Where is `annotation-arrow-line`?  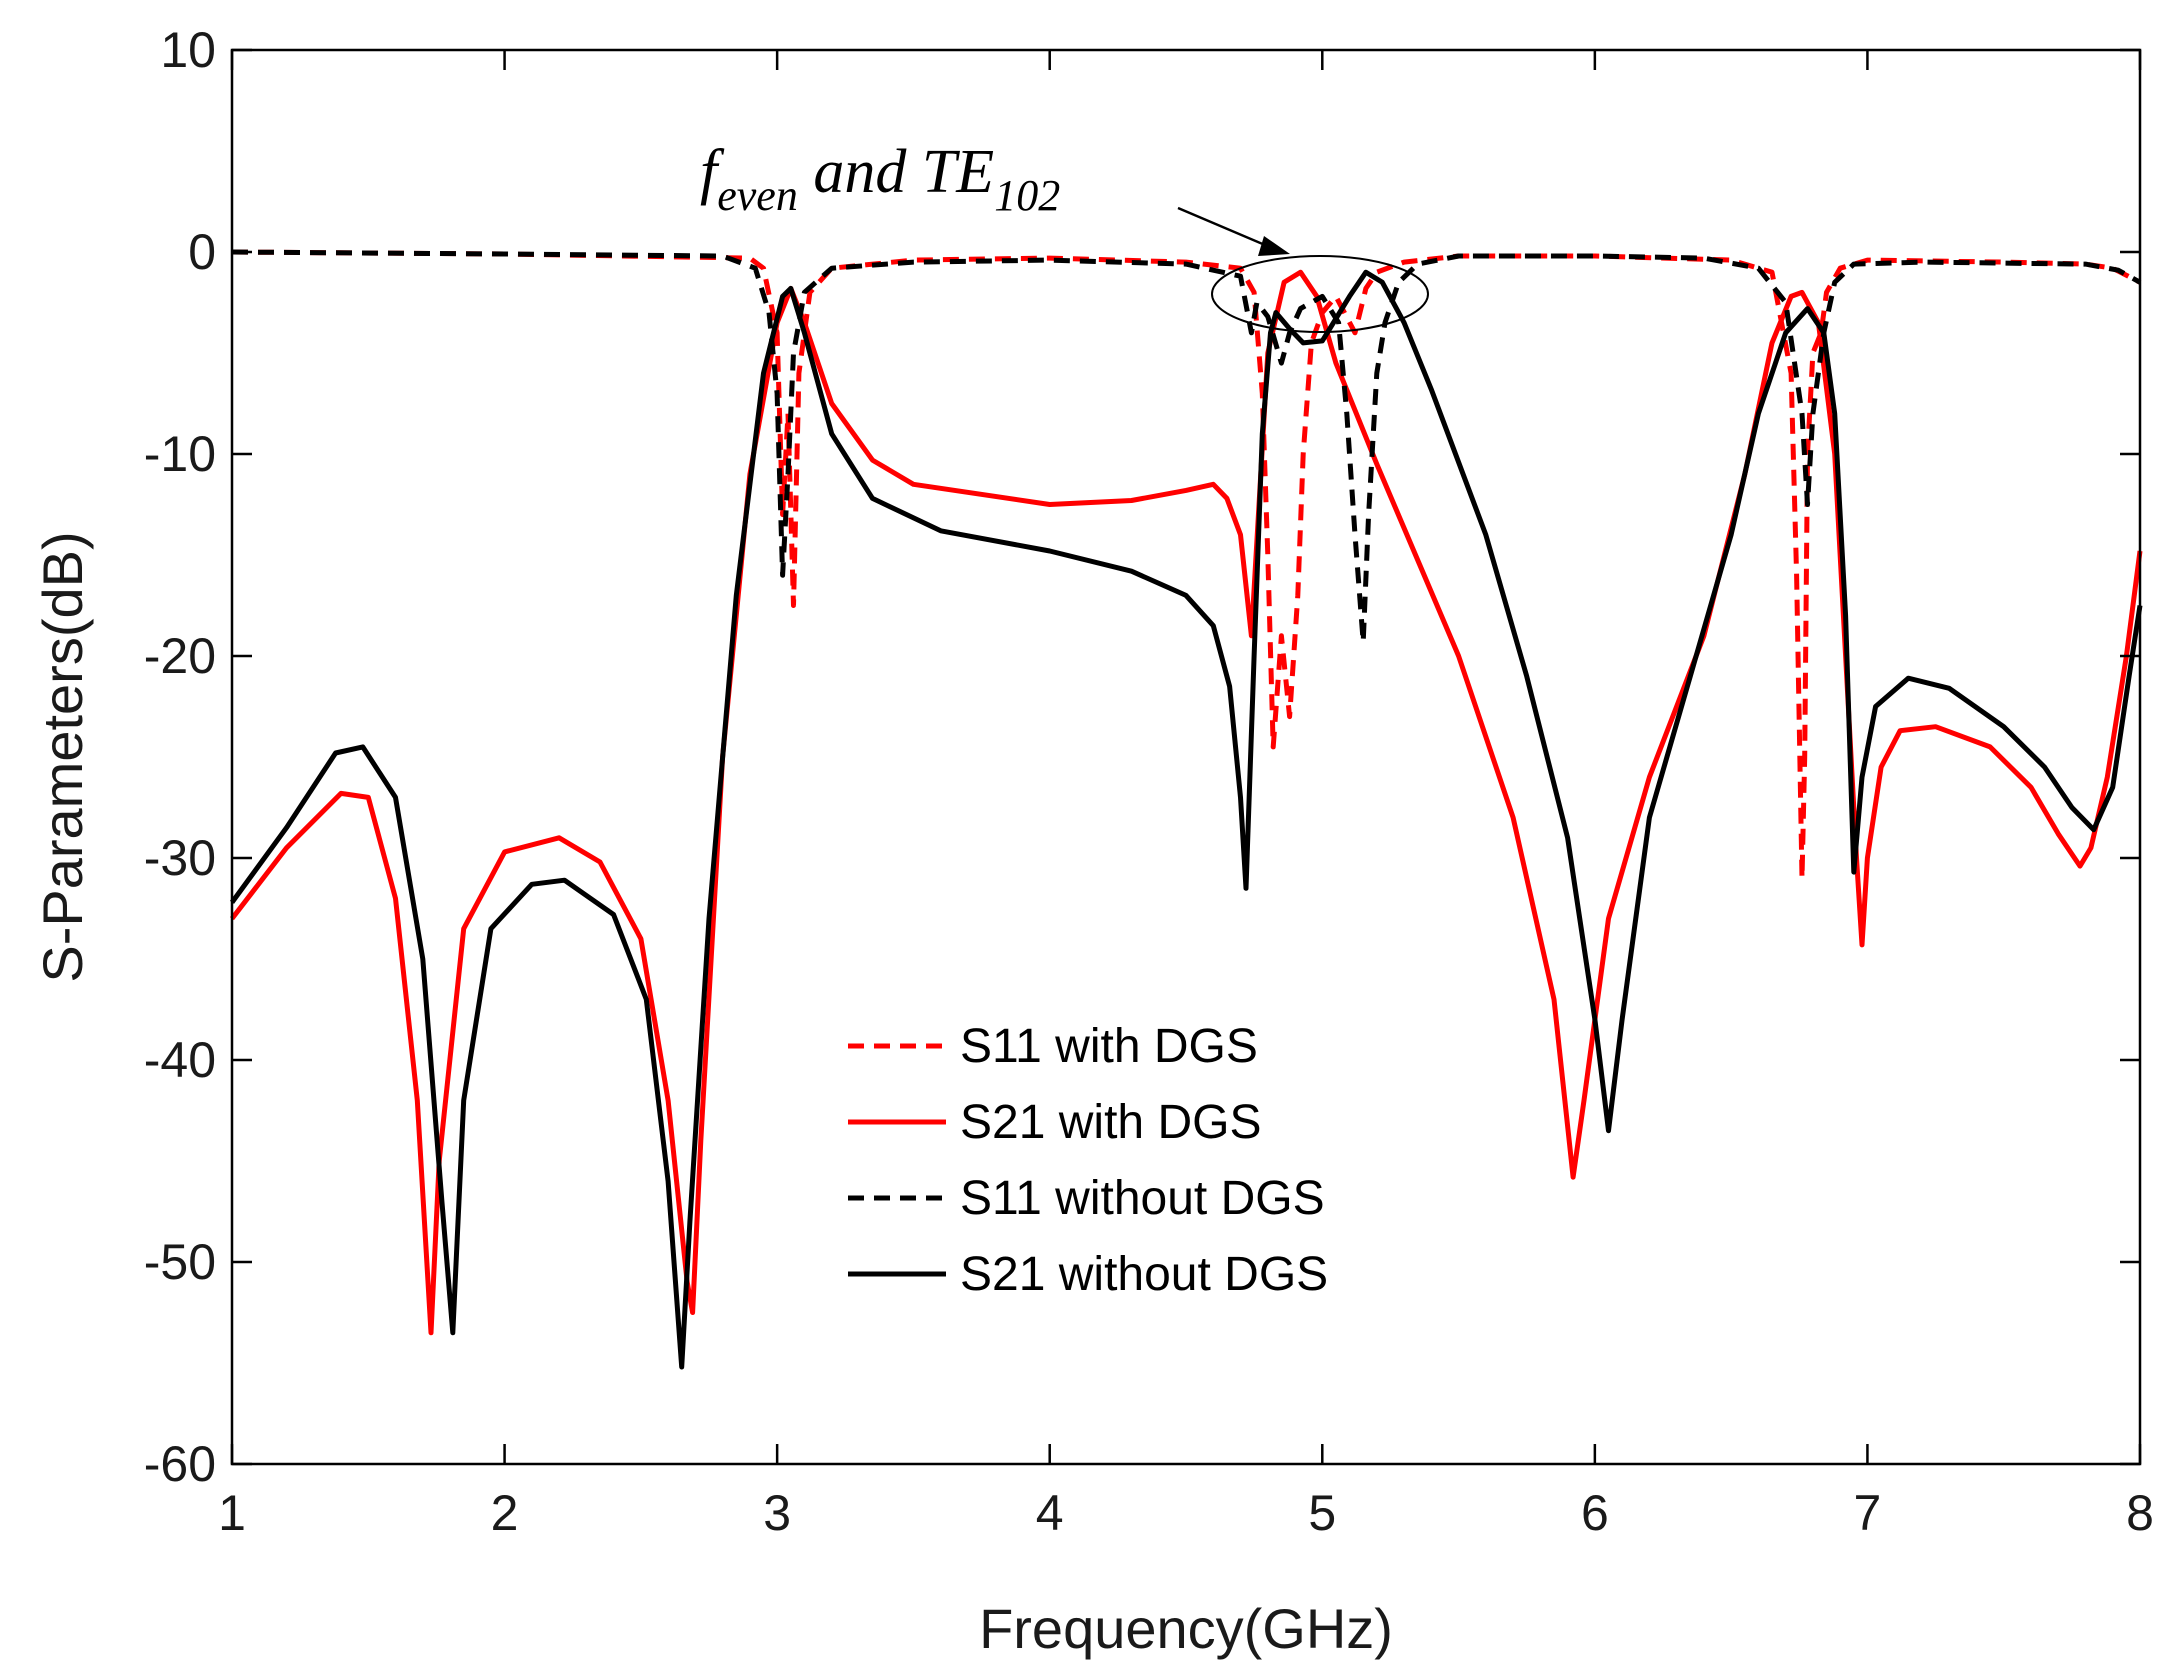 annotation-arrow-line is located at coordinates (1225, 228).